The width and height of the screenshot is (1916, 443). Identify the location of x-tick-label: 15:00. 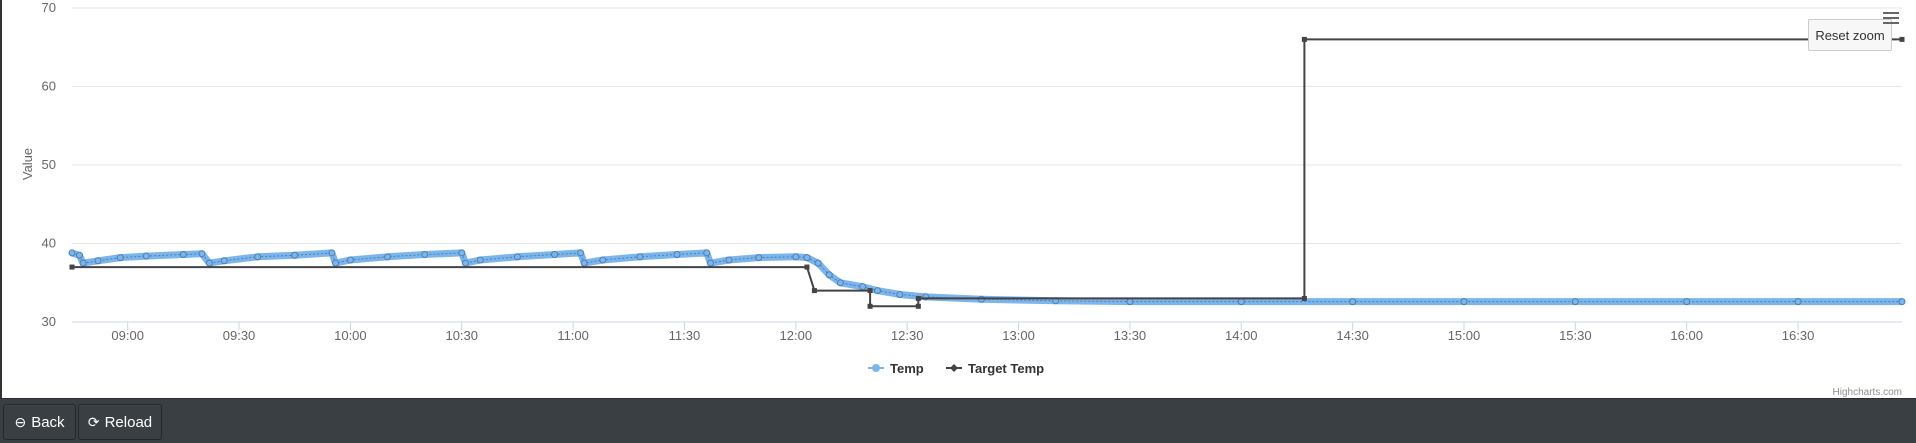
(1464, 335).